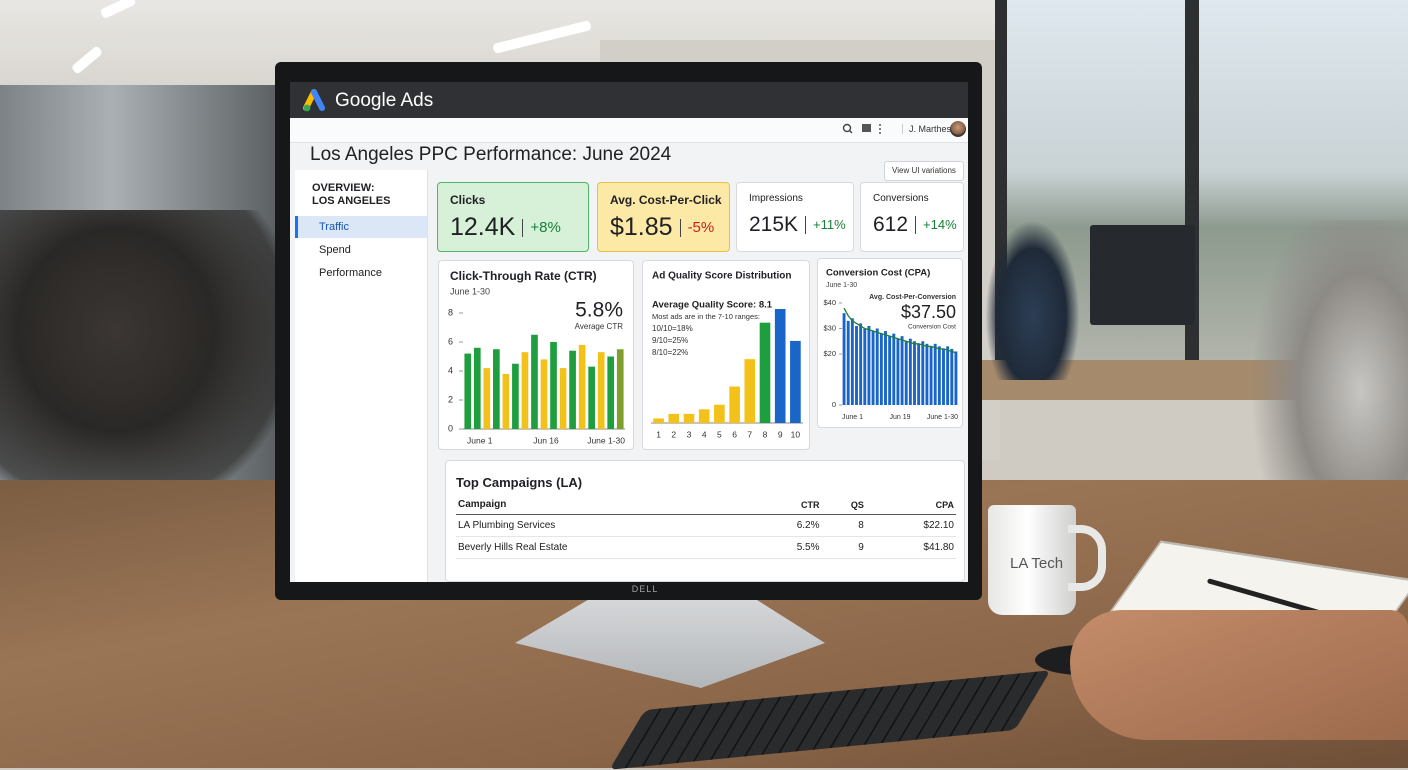  I want to click on mug-text: LA Tech, so click(1037, 563).